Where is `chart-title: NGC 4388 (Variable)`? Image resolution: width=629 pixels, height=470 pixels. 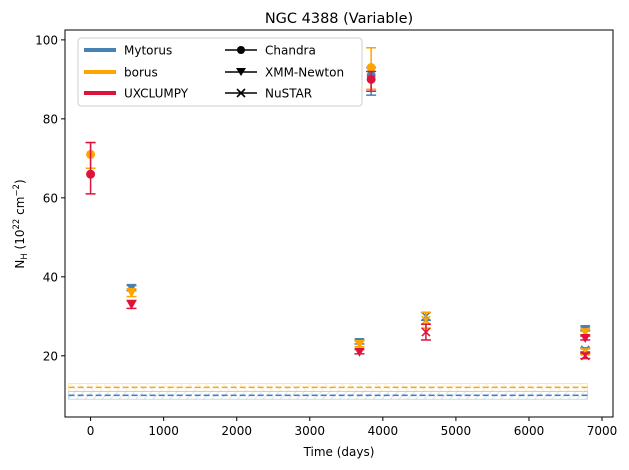
chart-title: NGC 4388 (Variable) is located at coordinates (339, 19).